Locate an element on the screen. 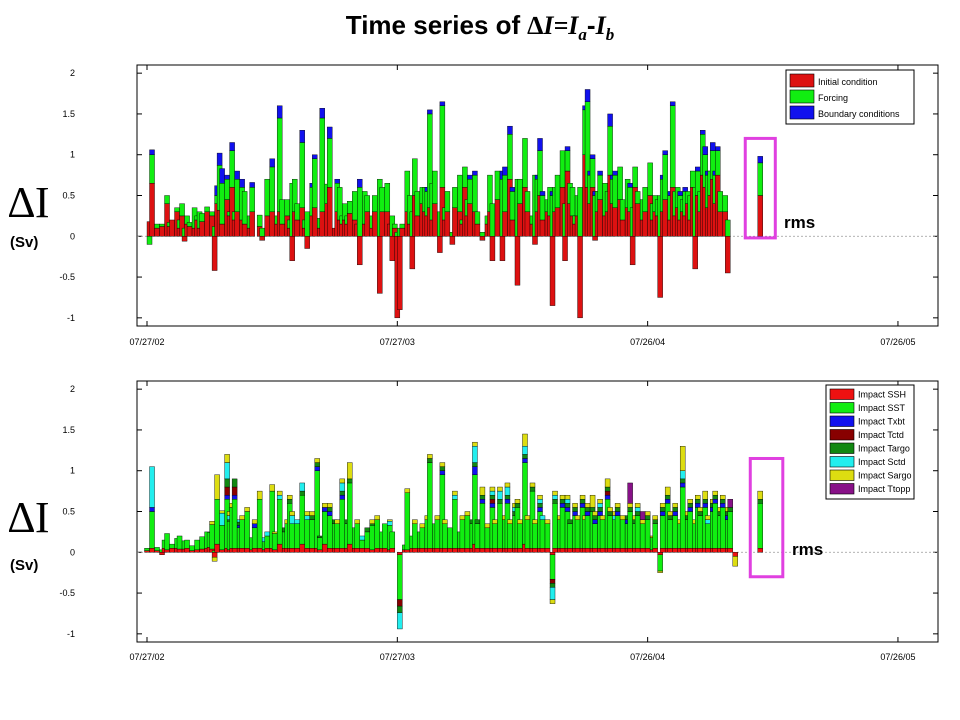 Image resolution: width=960 pixels, height=720 pixels. legend-label: Impact Targo is located at coordinates (884, 449).